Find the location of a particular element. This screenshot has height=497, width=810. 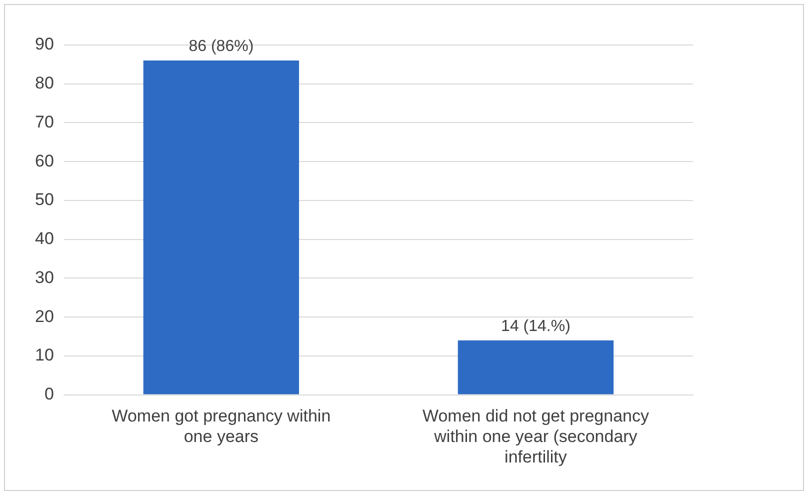

data-label: 86 (86%) is located at coordinates (221, 46).